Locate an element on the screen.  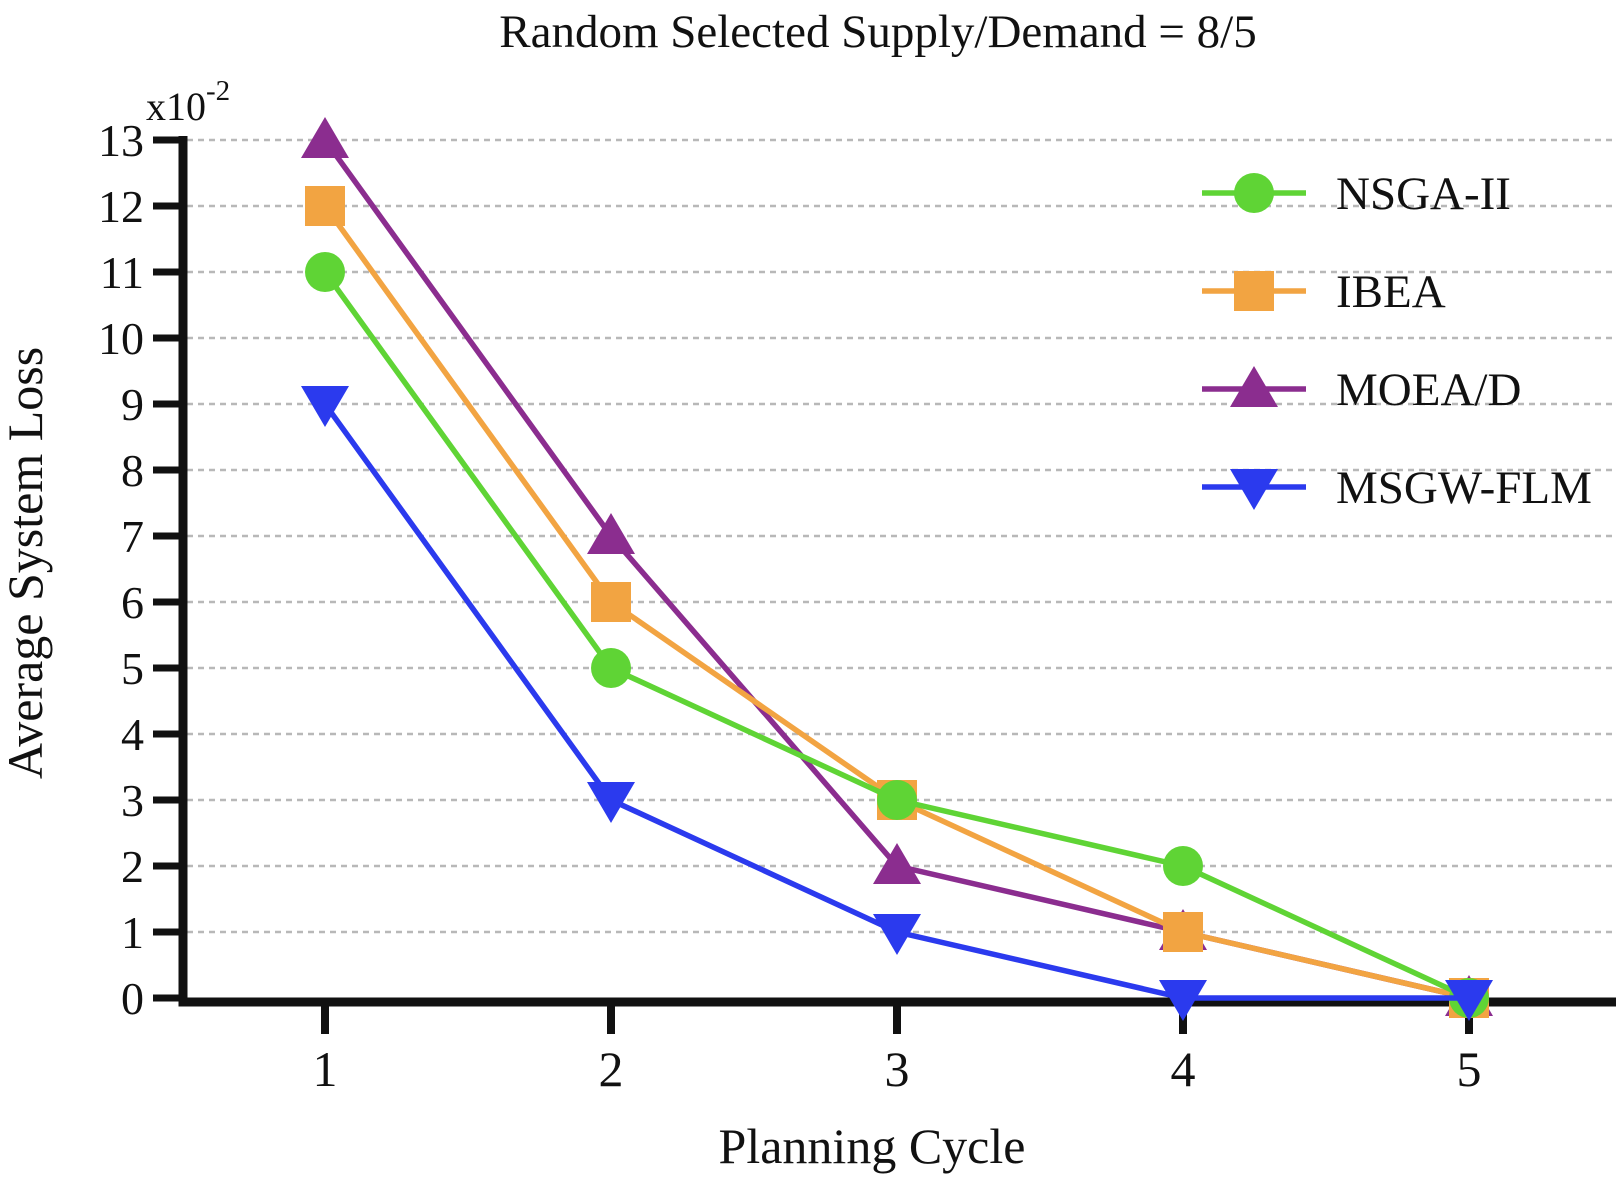
legend-row: MSGW-FLM is located at coordinates (1397, 488).